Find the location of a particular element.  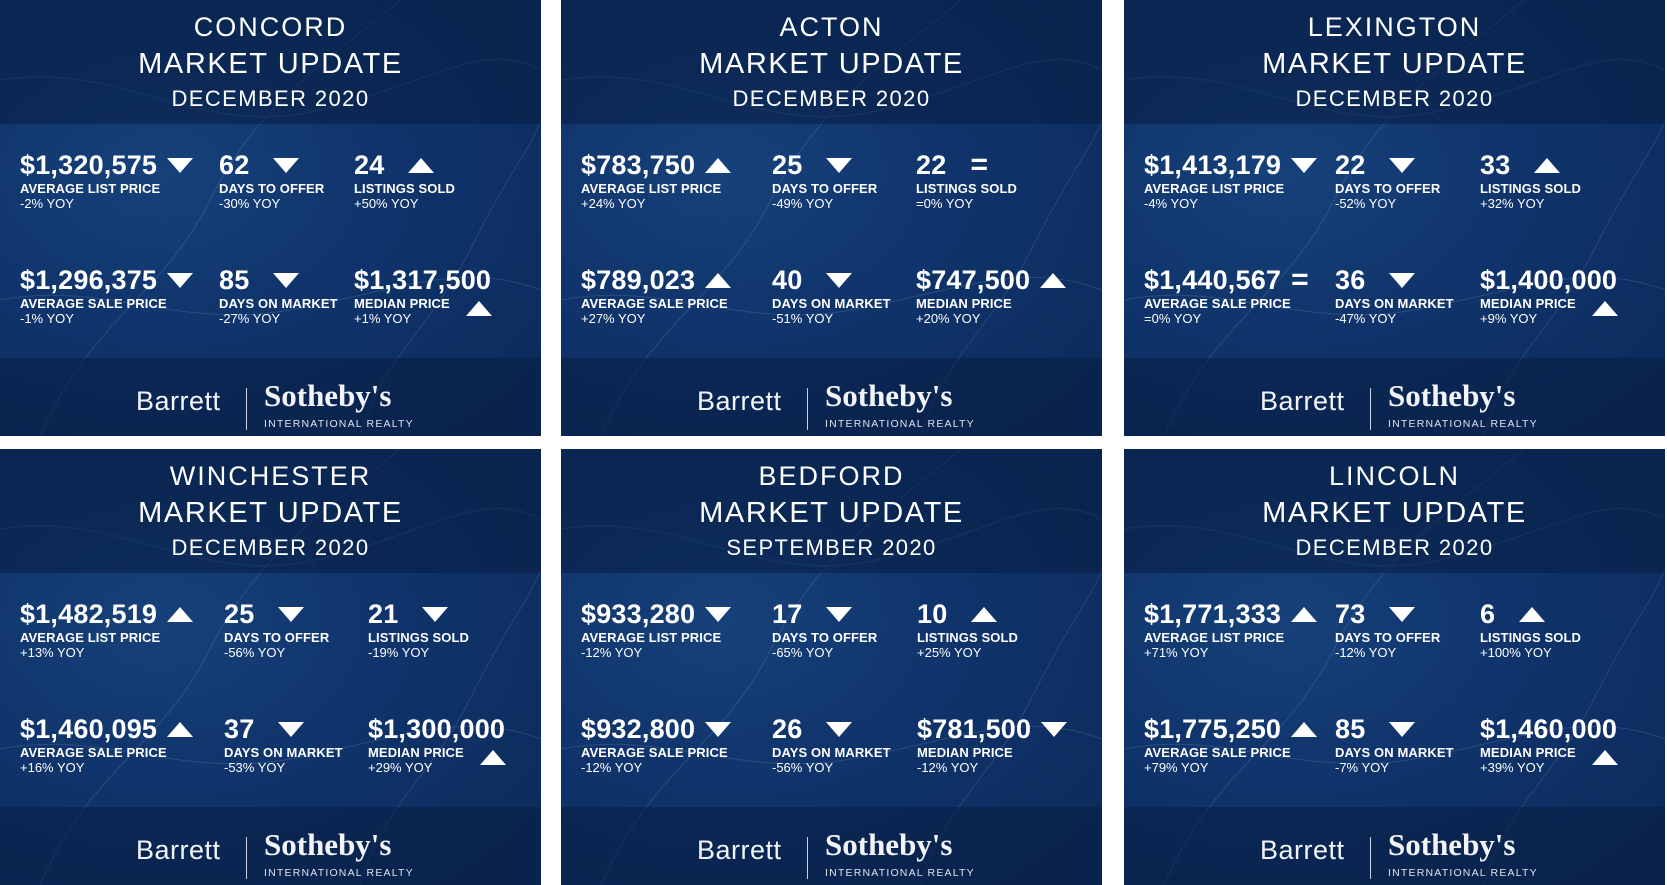

stat-value: 40 is located at coordinates (787, 280).